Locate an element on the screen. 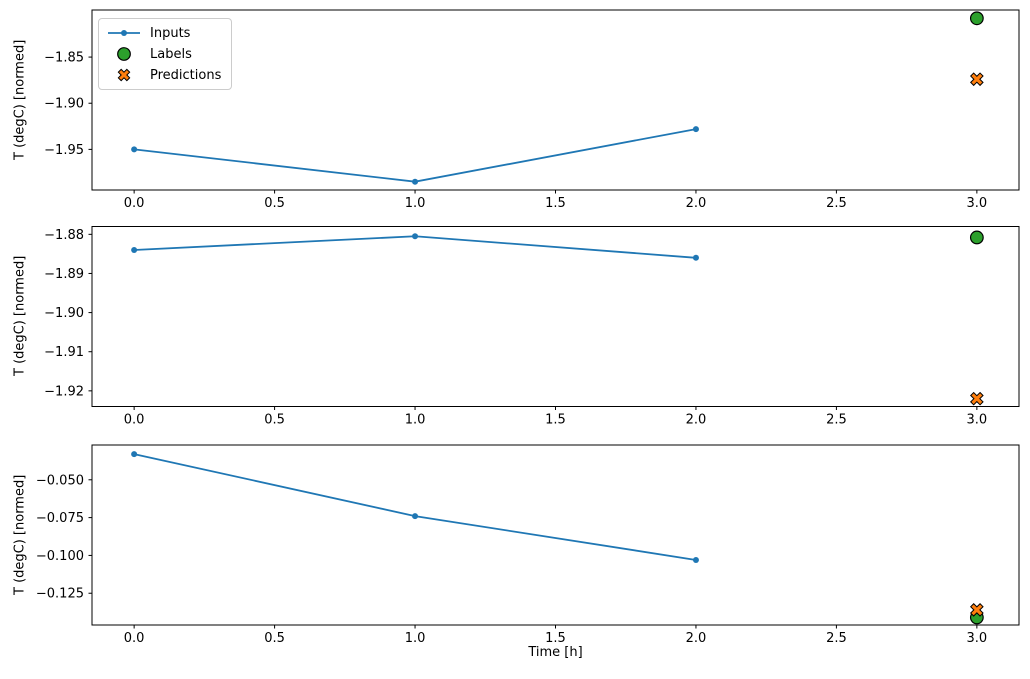 Image resolution: width=1030 pixels, height=679 pixels. x-axis-label: Time [h] is located at coordinates (555, 652).